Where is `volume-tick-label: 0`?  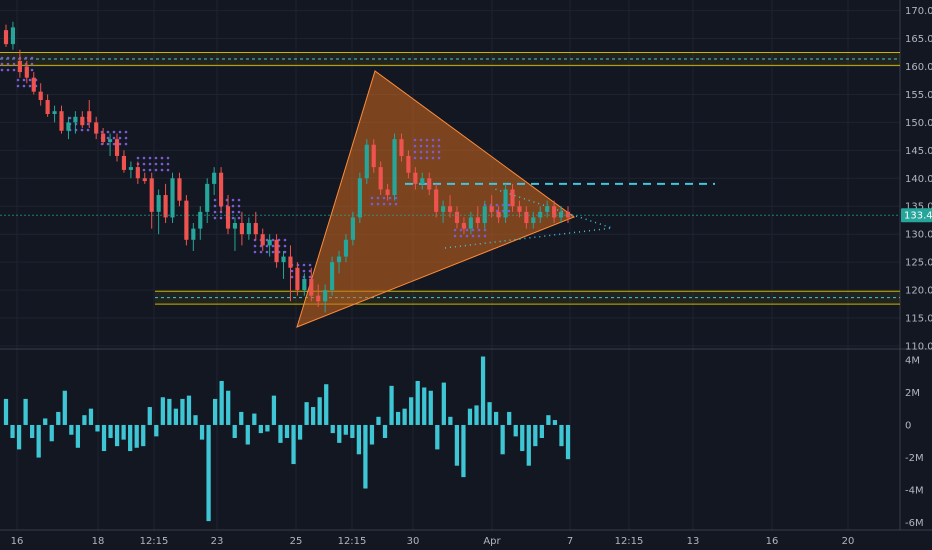
volume-tick-label: 0 is located at coordinates (908, 425).